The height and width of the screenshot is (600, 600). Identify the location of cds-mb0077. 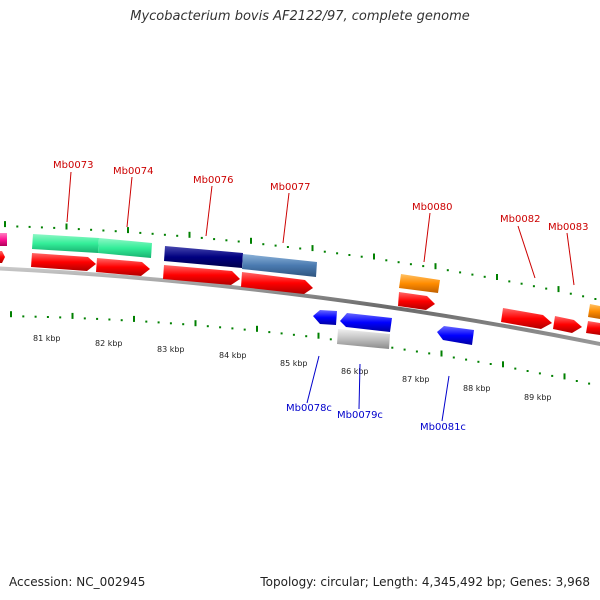
(277, 283).